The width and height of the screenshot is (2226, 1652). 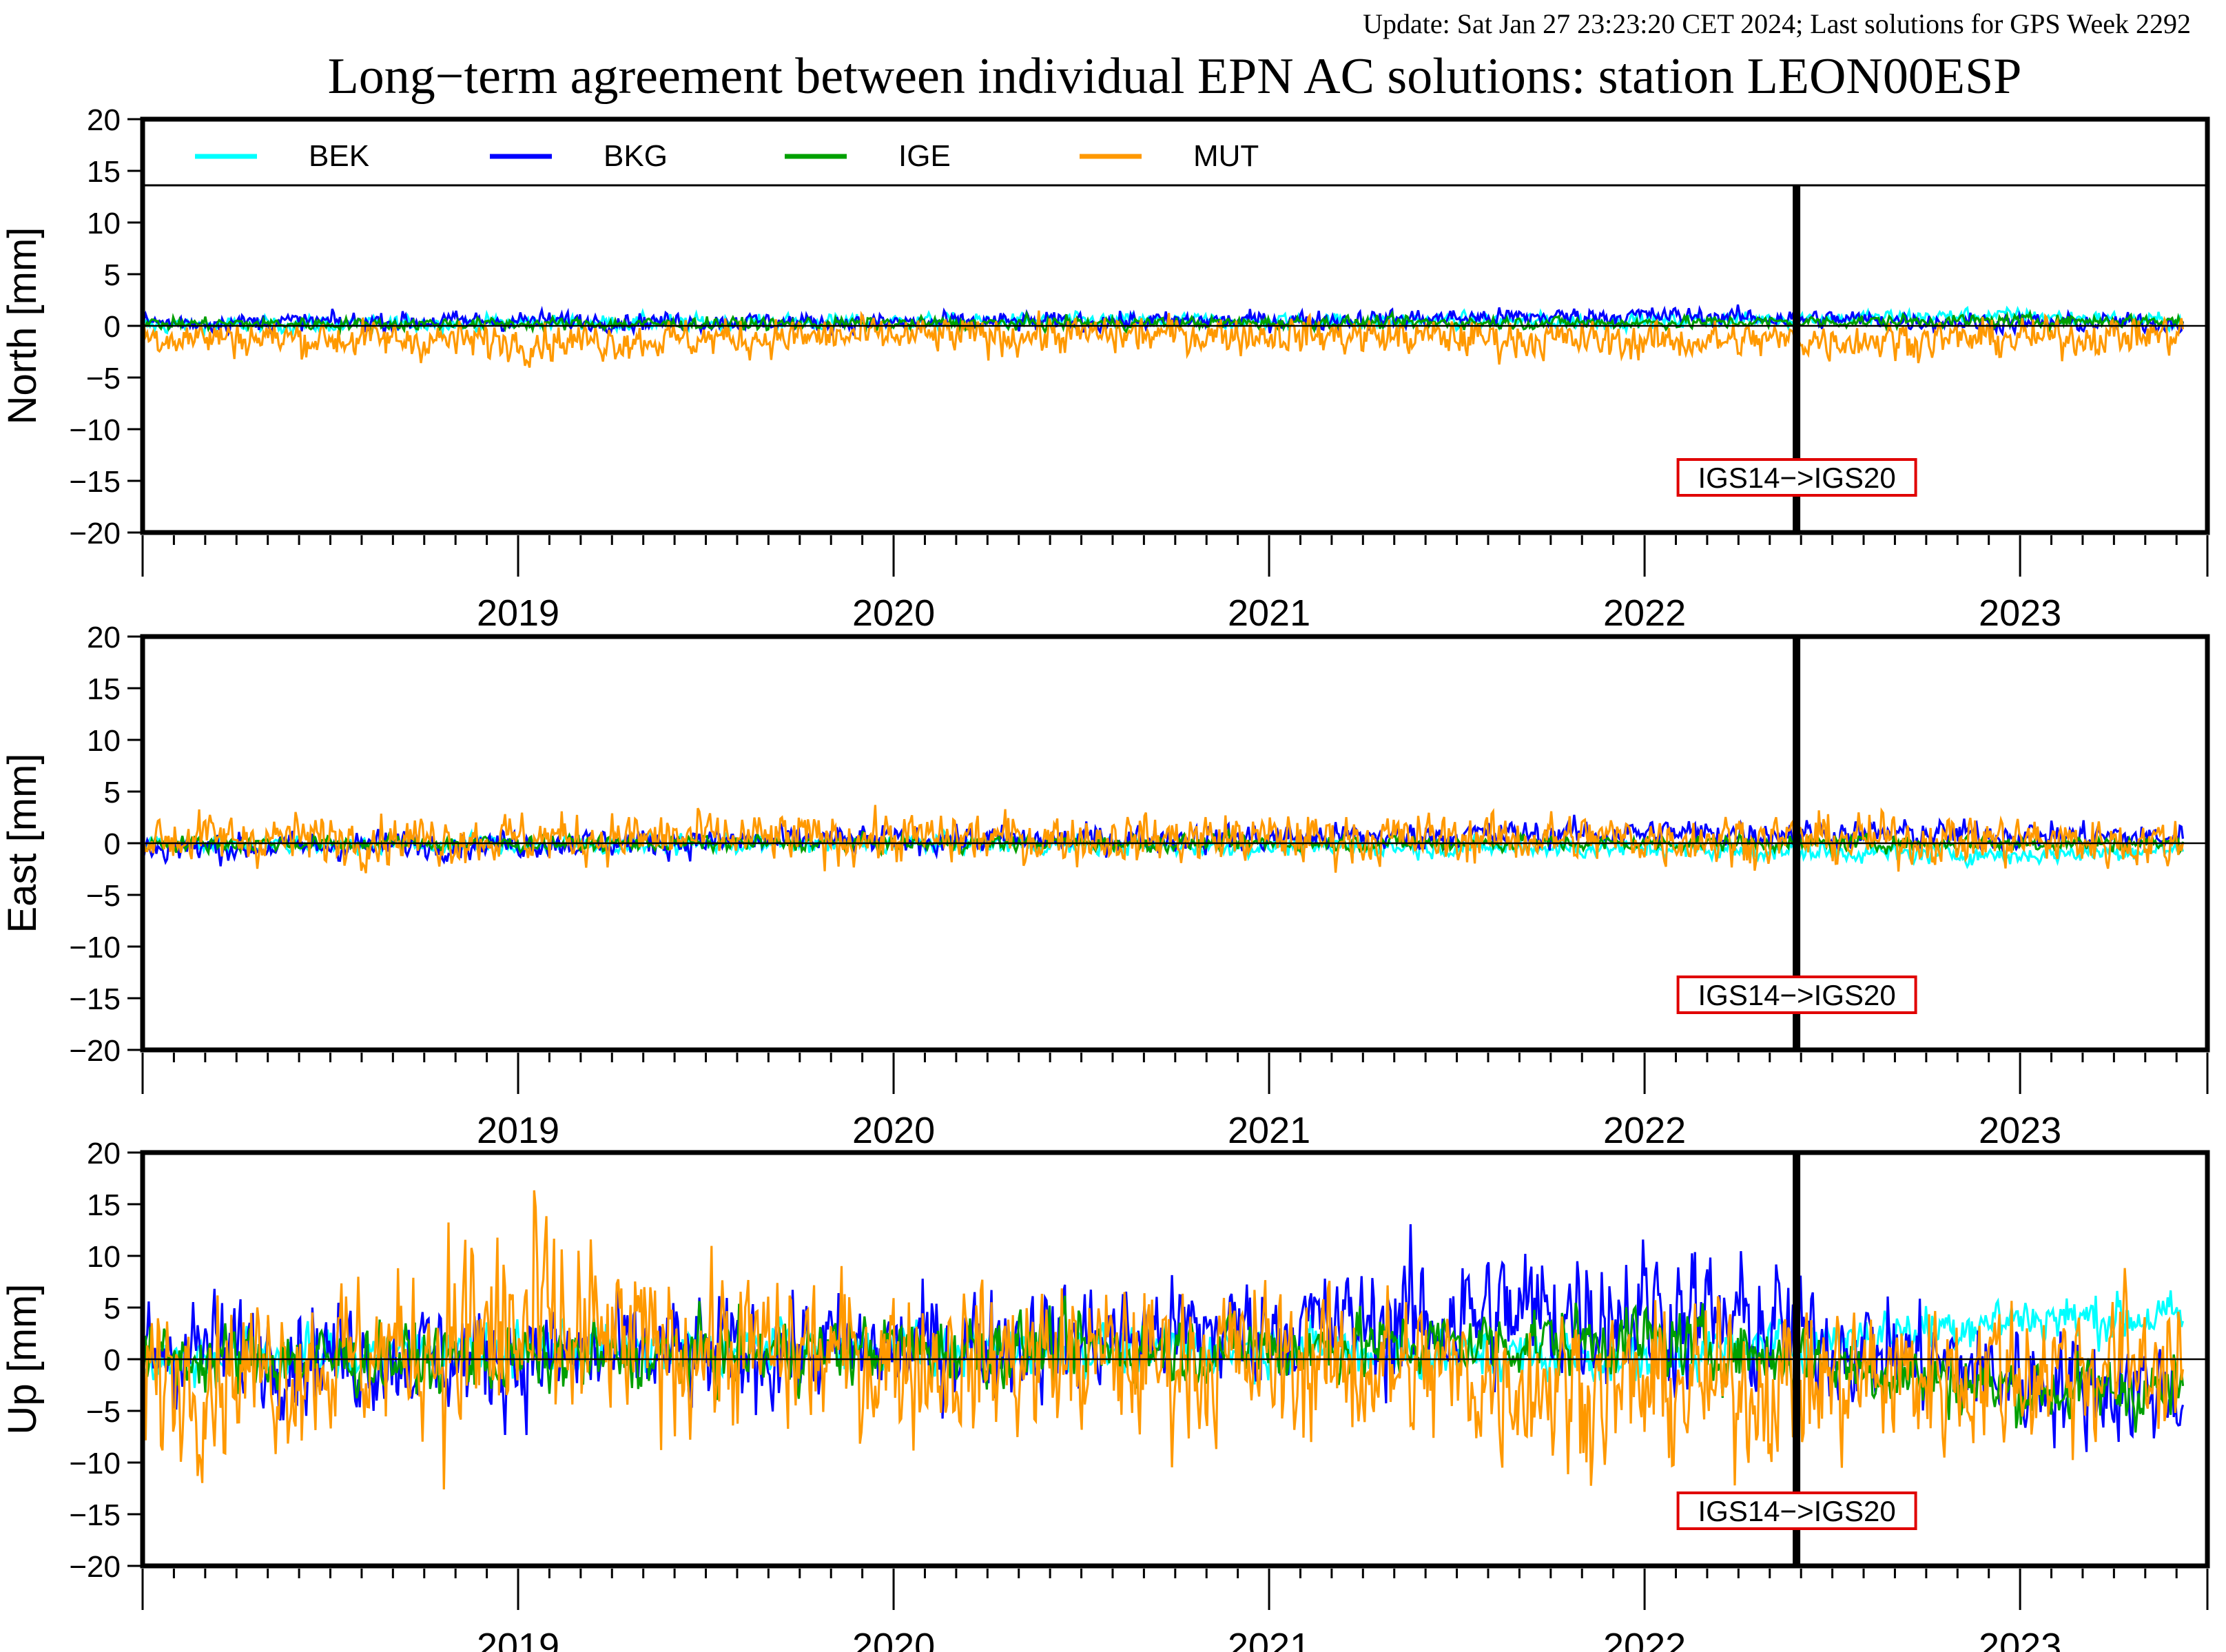 What do you see at coordinates (636, 156) in the screenshot?
I see `legend-label-bkg: BKG` at bounding box center [636, 156].